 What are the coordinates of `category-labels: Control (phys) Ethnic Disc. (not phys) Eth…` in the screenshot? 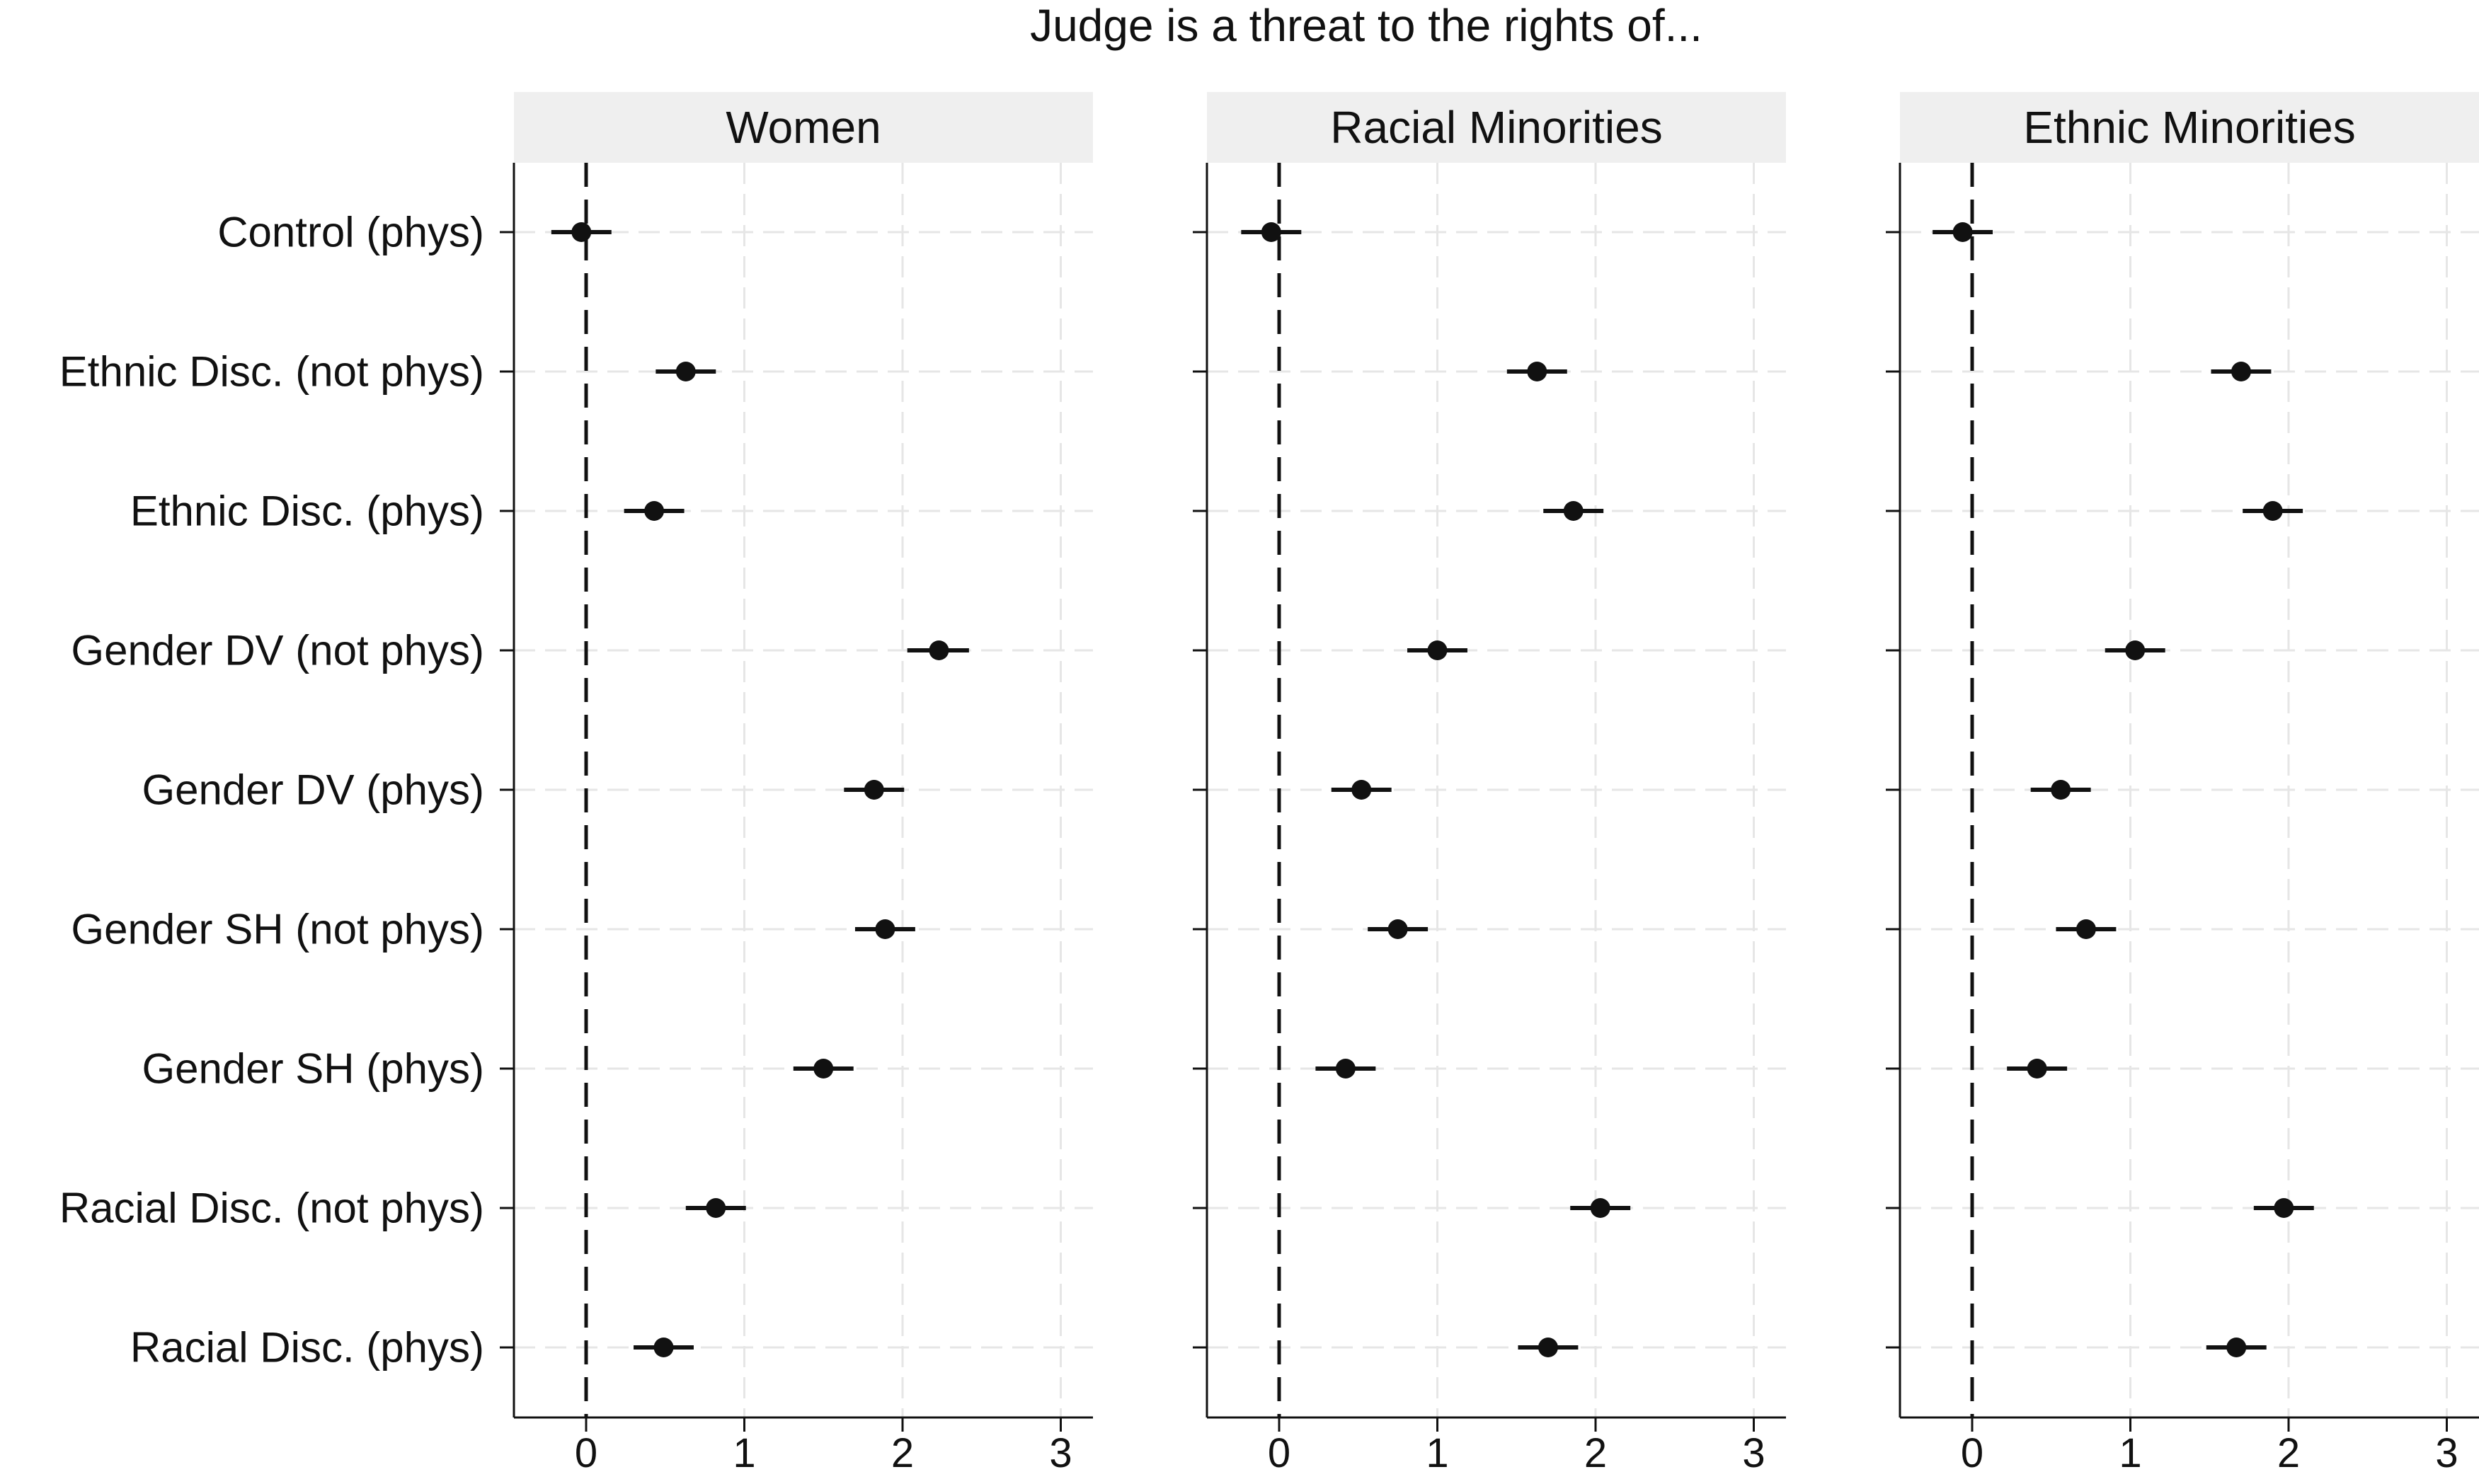 It's located at (271, 790).